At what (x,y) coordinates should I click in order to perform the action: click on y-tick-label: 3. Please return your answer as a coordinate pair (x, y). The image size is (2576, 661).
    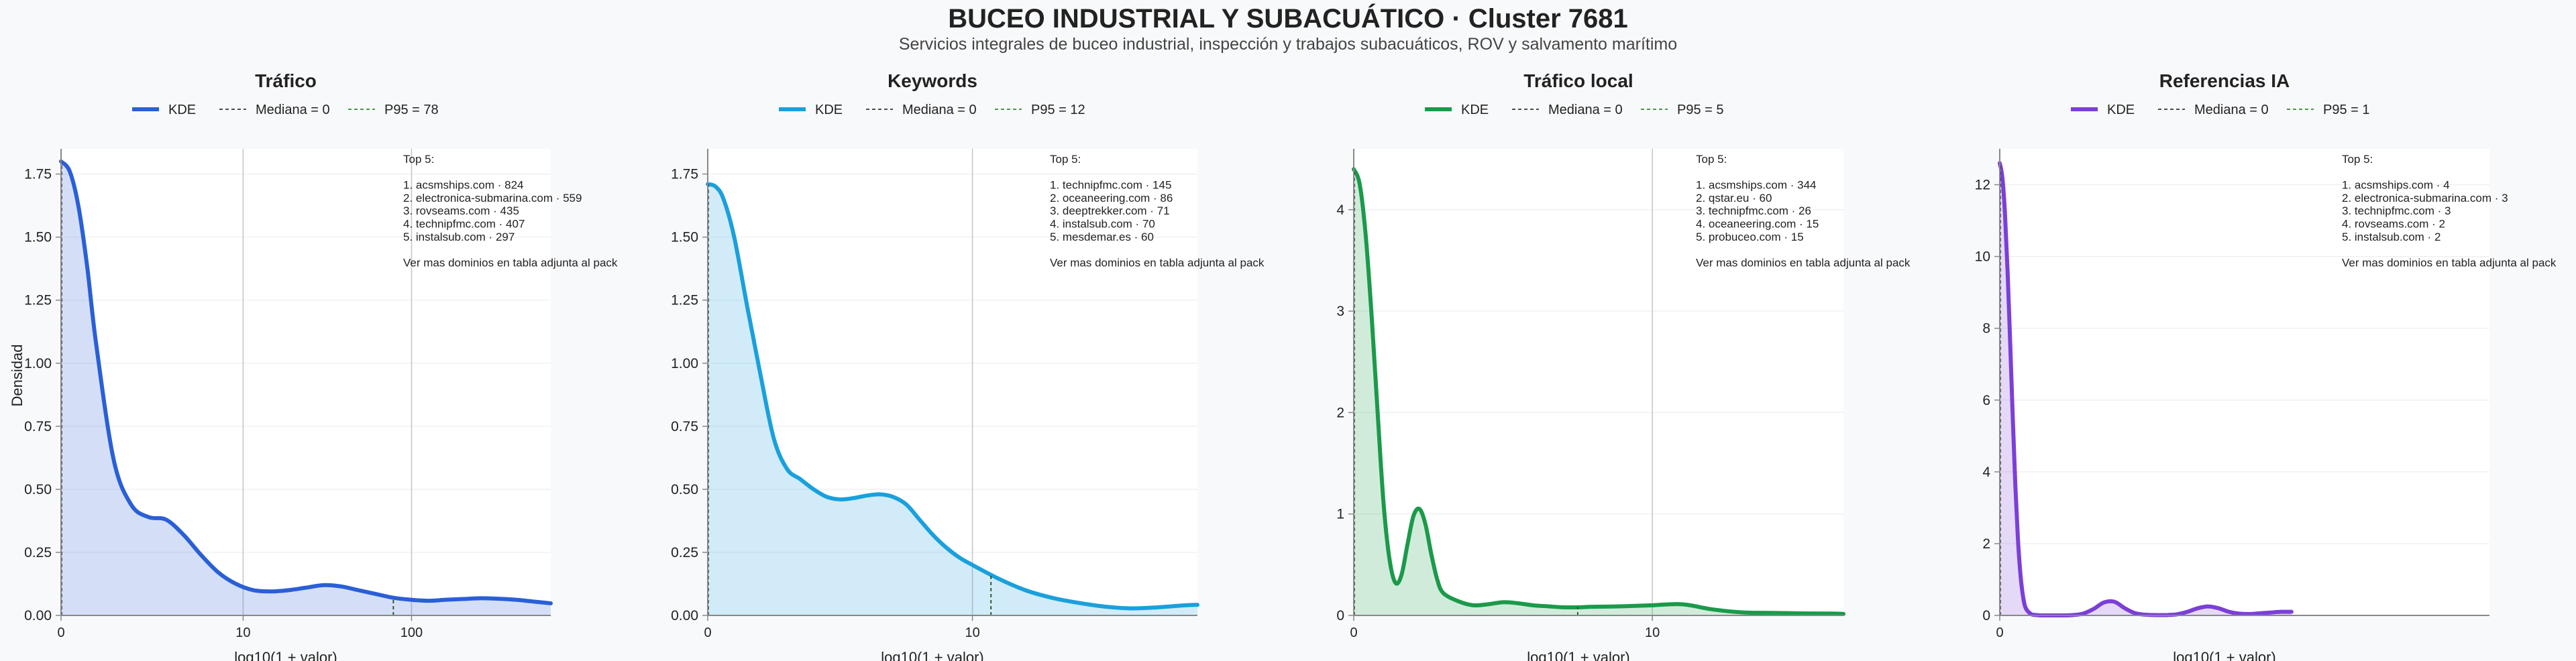
    Looking at the image, I should click on (1340, 311).